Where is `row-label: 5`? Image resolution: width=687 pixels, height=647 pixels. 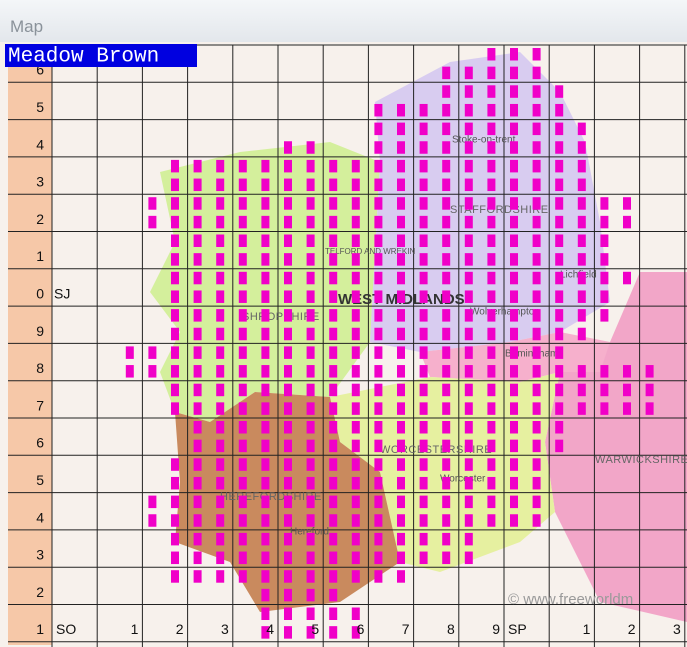 row-label: 5 is located at coordinates (40, 107).